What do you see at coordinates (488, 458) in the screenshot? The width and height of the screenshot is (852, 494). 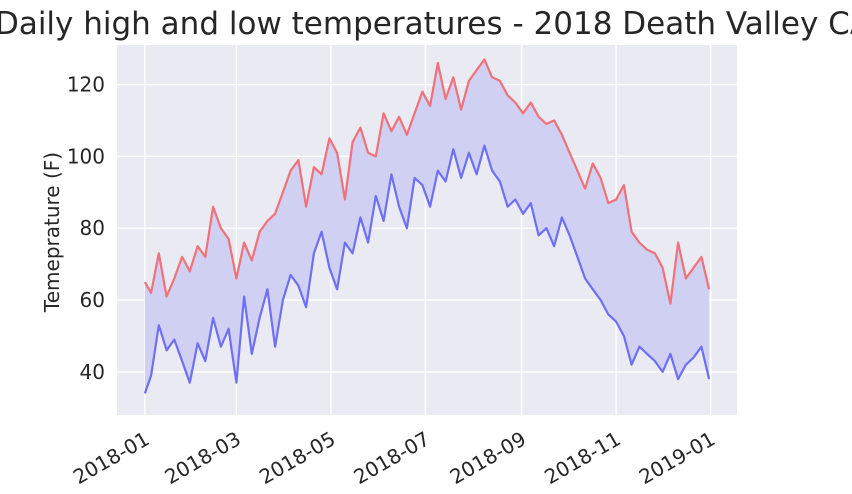 I see `x-tick-label: 2018-09` at bounding box center [488, 458].